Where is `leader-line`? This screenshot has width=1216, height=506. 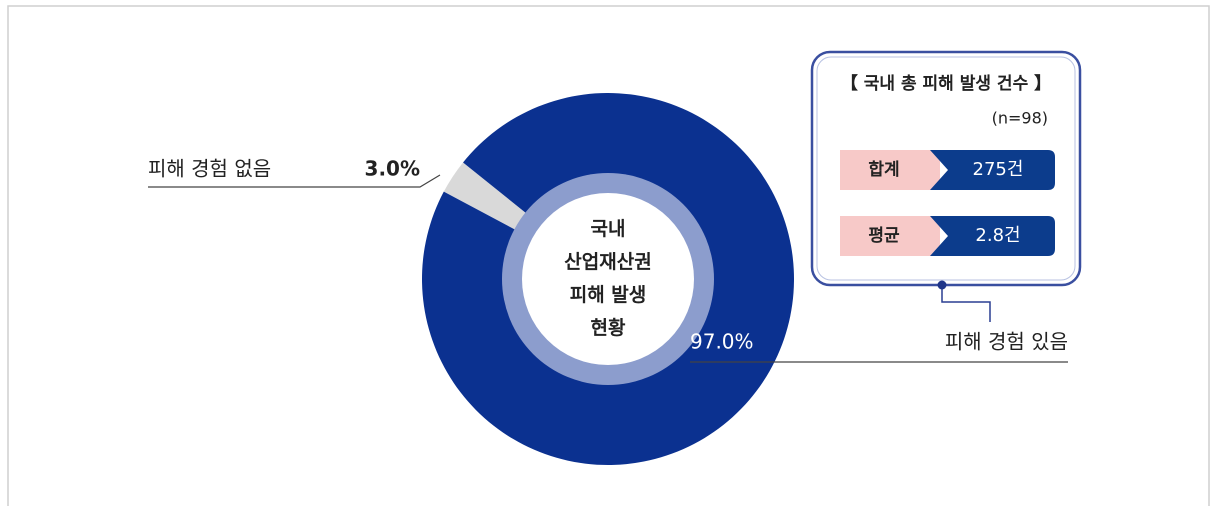
leader-line is located at coordinates (294, 181).